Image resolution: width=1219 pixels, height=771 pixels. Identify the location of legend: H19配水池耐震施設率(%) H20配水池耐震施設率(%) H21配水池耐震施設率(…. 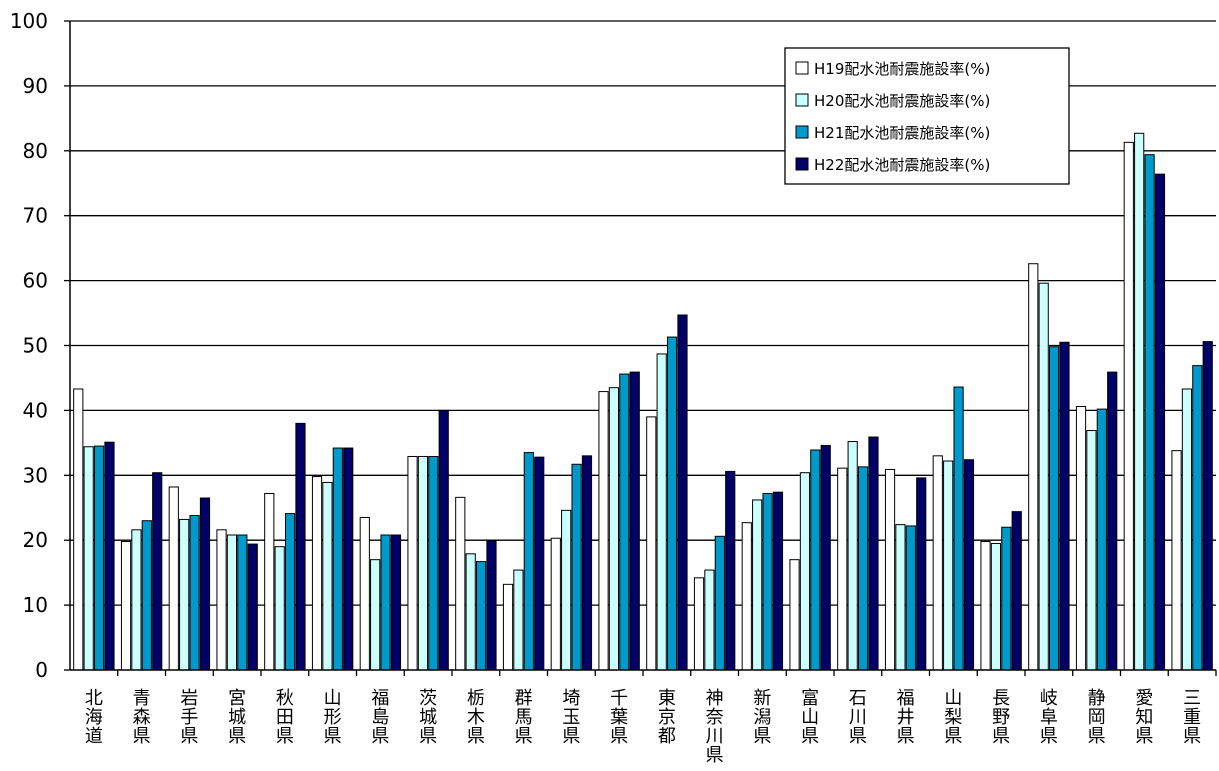
(927, 116).